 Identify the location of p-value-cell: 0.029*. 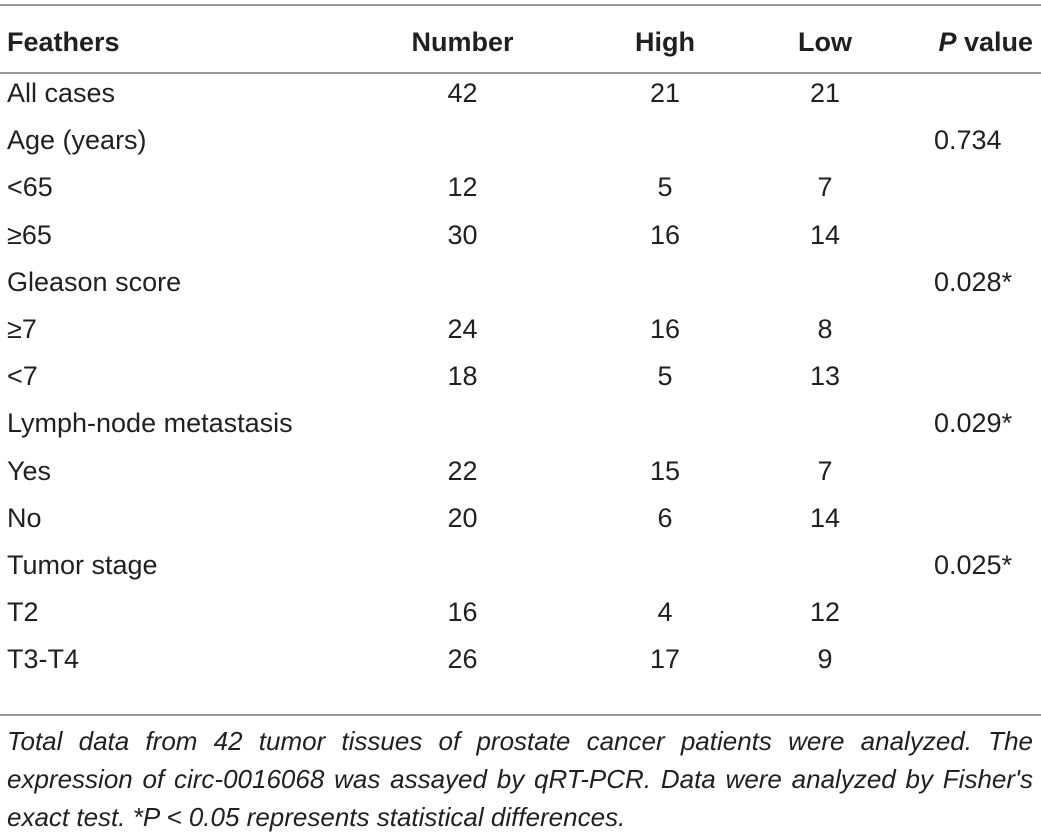
(973, 423).